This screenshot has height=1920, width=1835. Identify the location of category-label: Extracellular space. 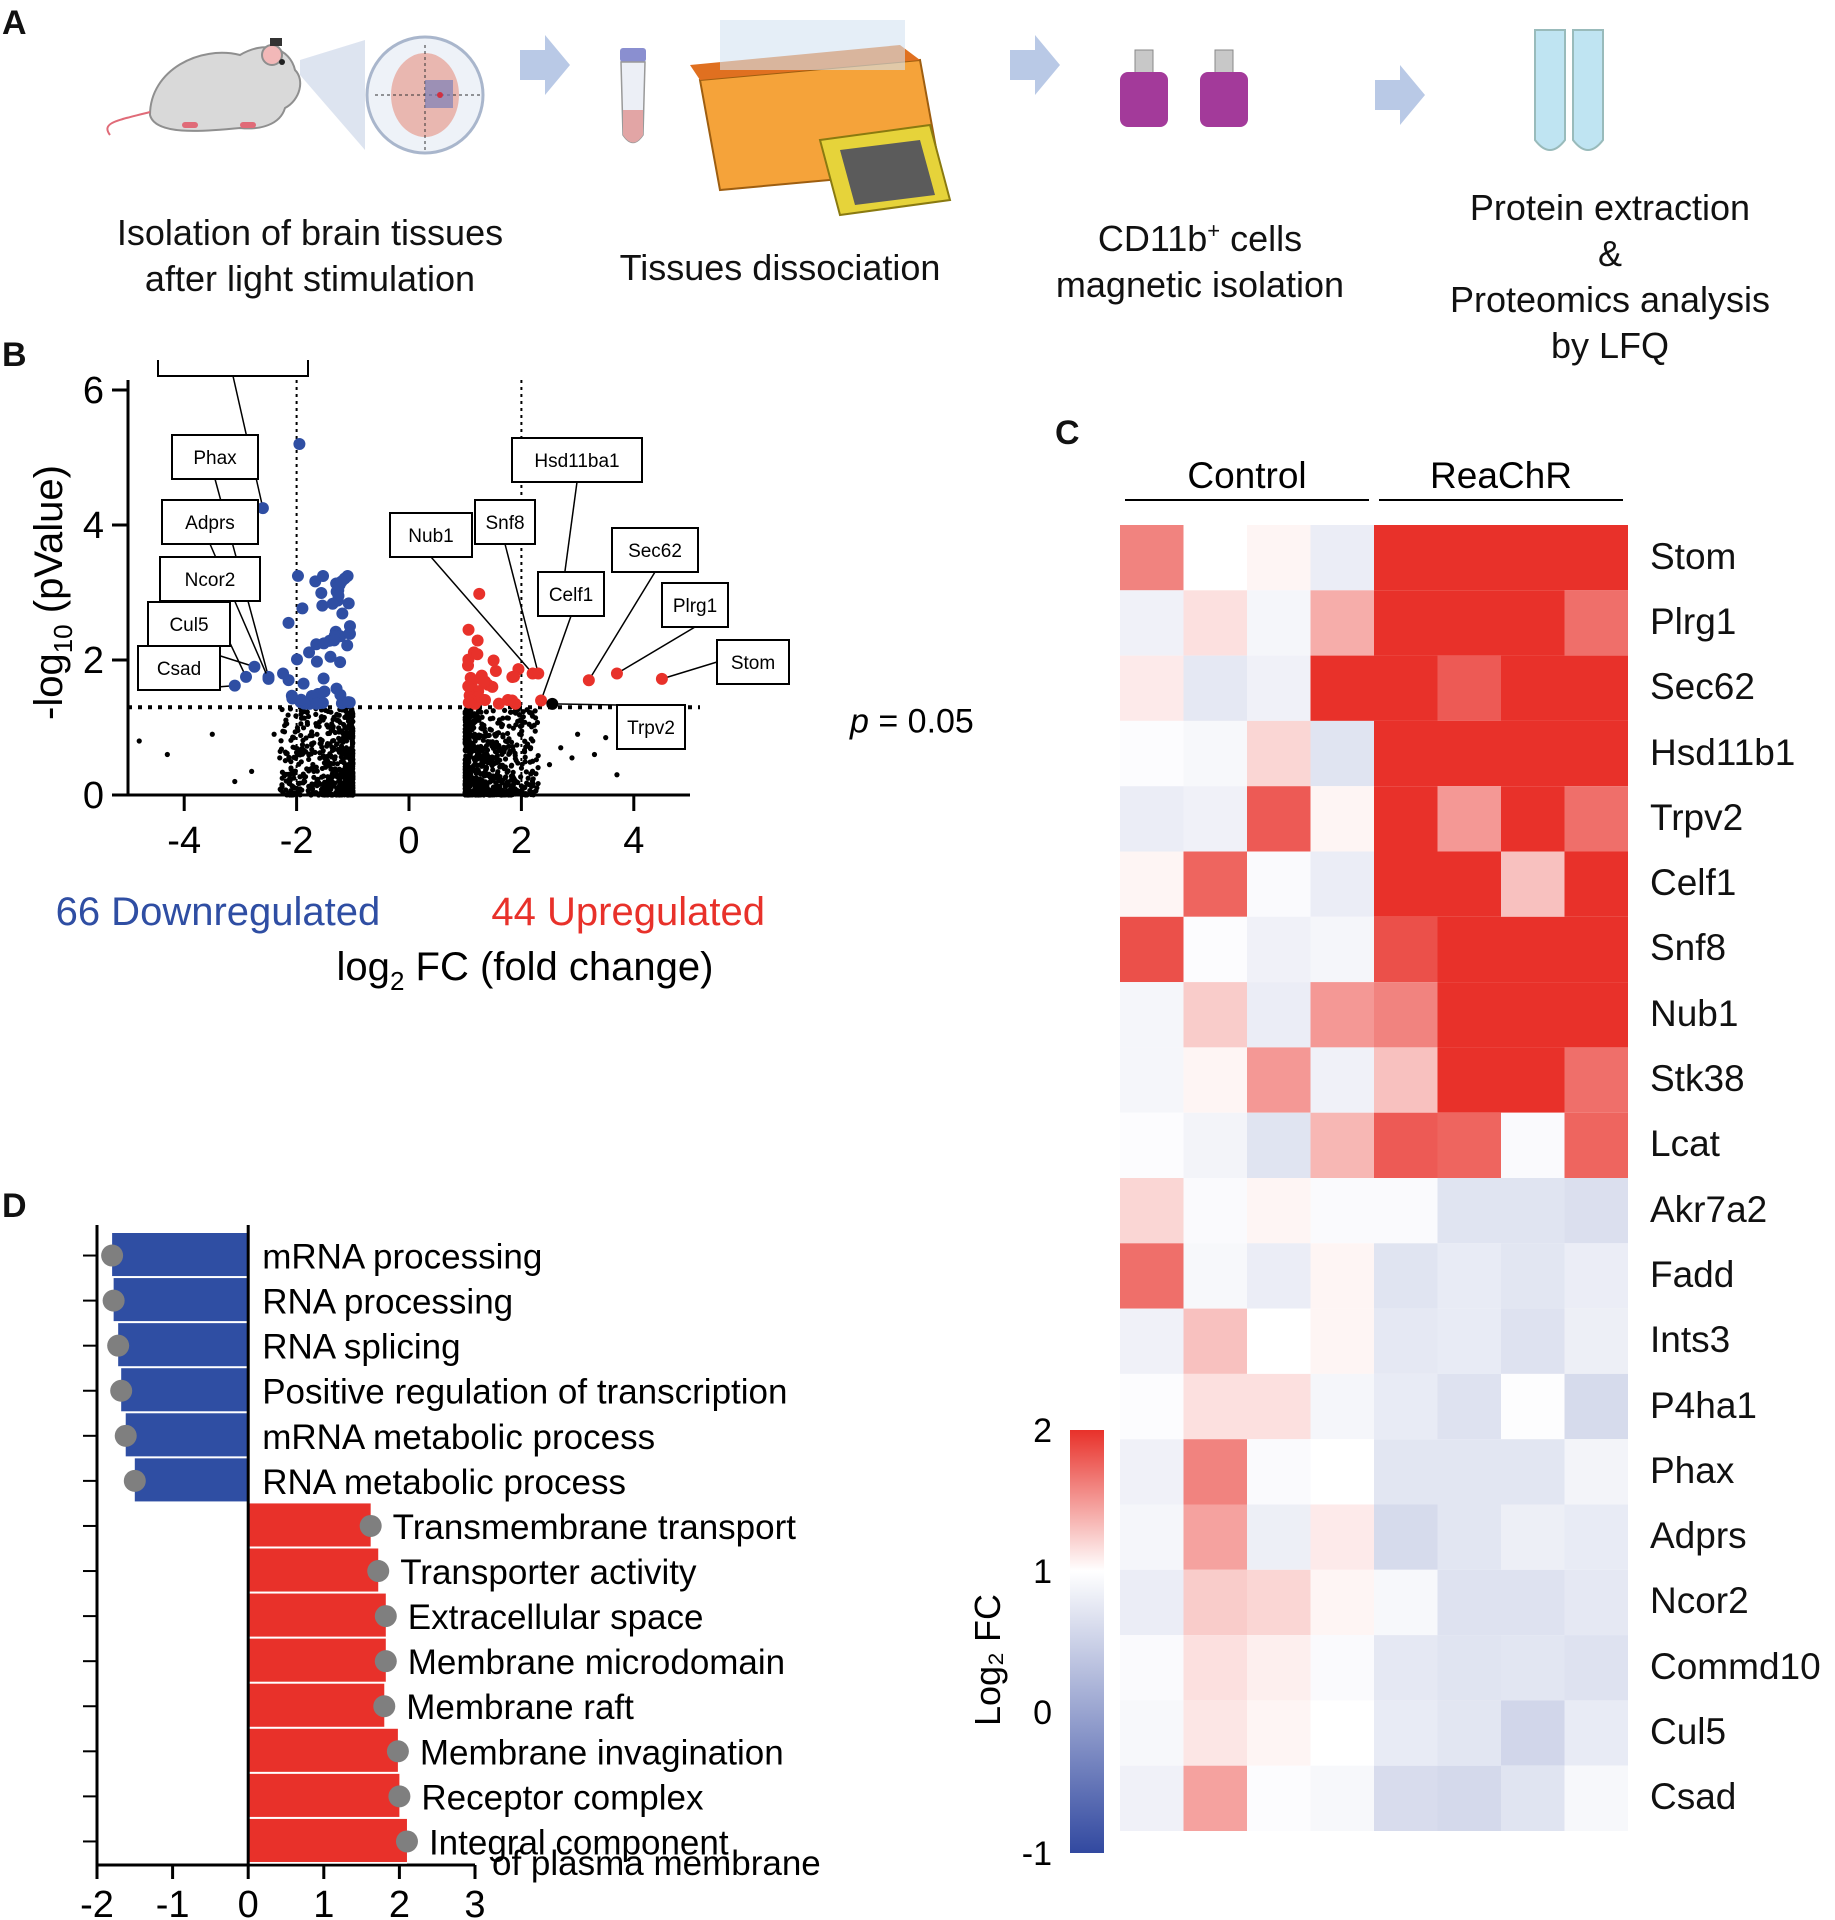
(556, 1617).